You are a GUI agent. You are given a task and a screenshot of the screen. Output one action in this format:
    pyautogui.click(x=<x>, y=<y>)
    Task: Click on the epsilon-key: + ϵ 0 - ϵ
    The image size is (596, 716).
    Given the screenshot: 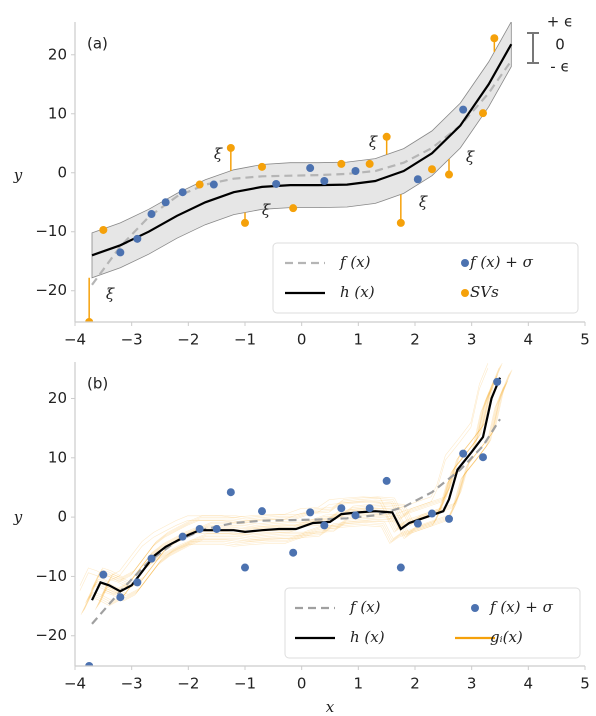 What is the action you would take?
    pyautogui.click(x=550, y=44)
    